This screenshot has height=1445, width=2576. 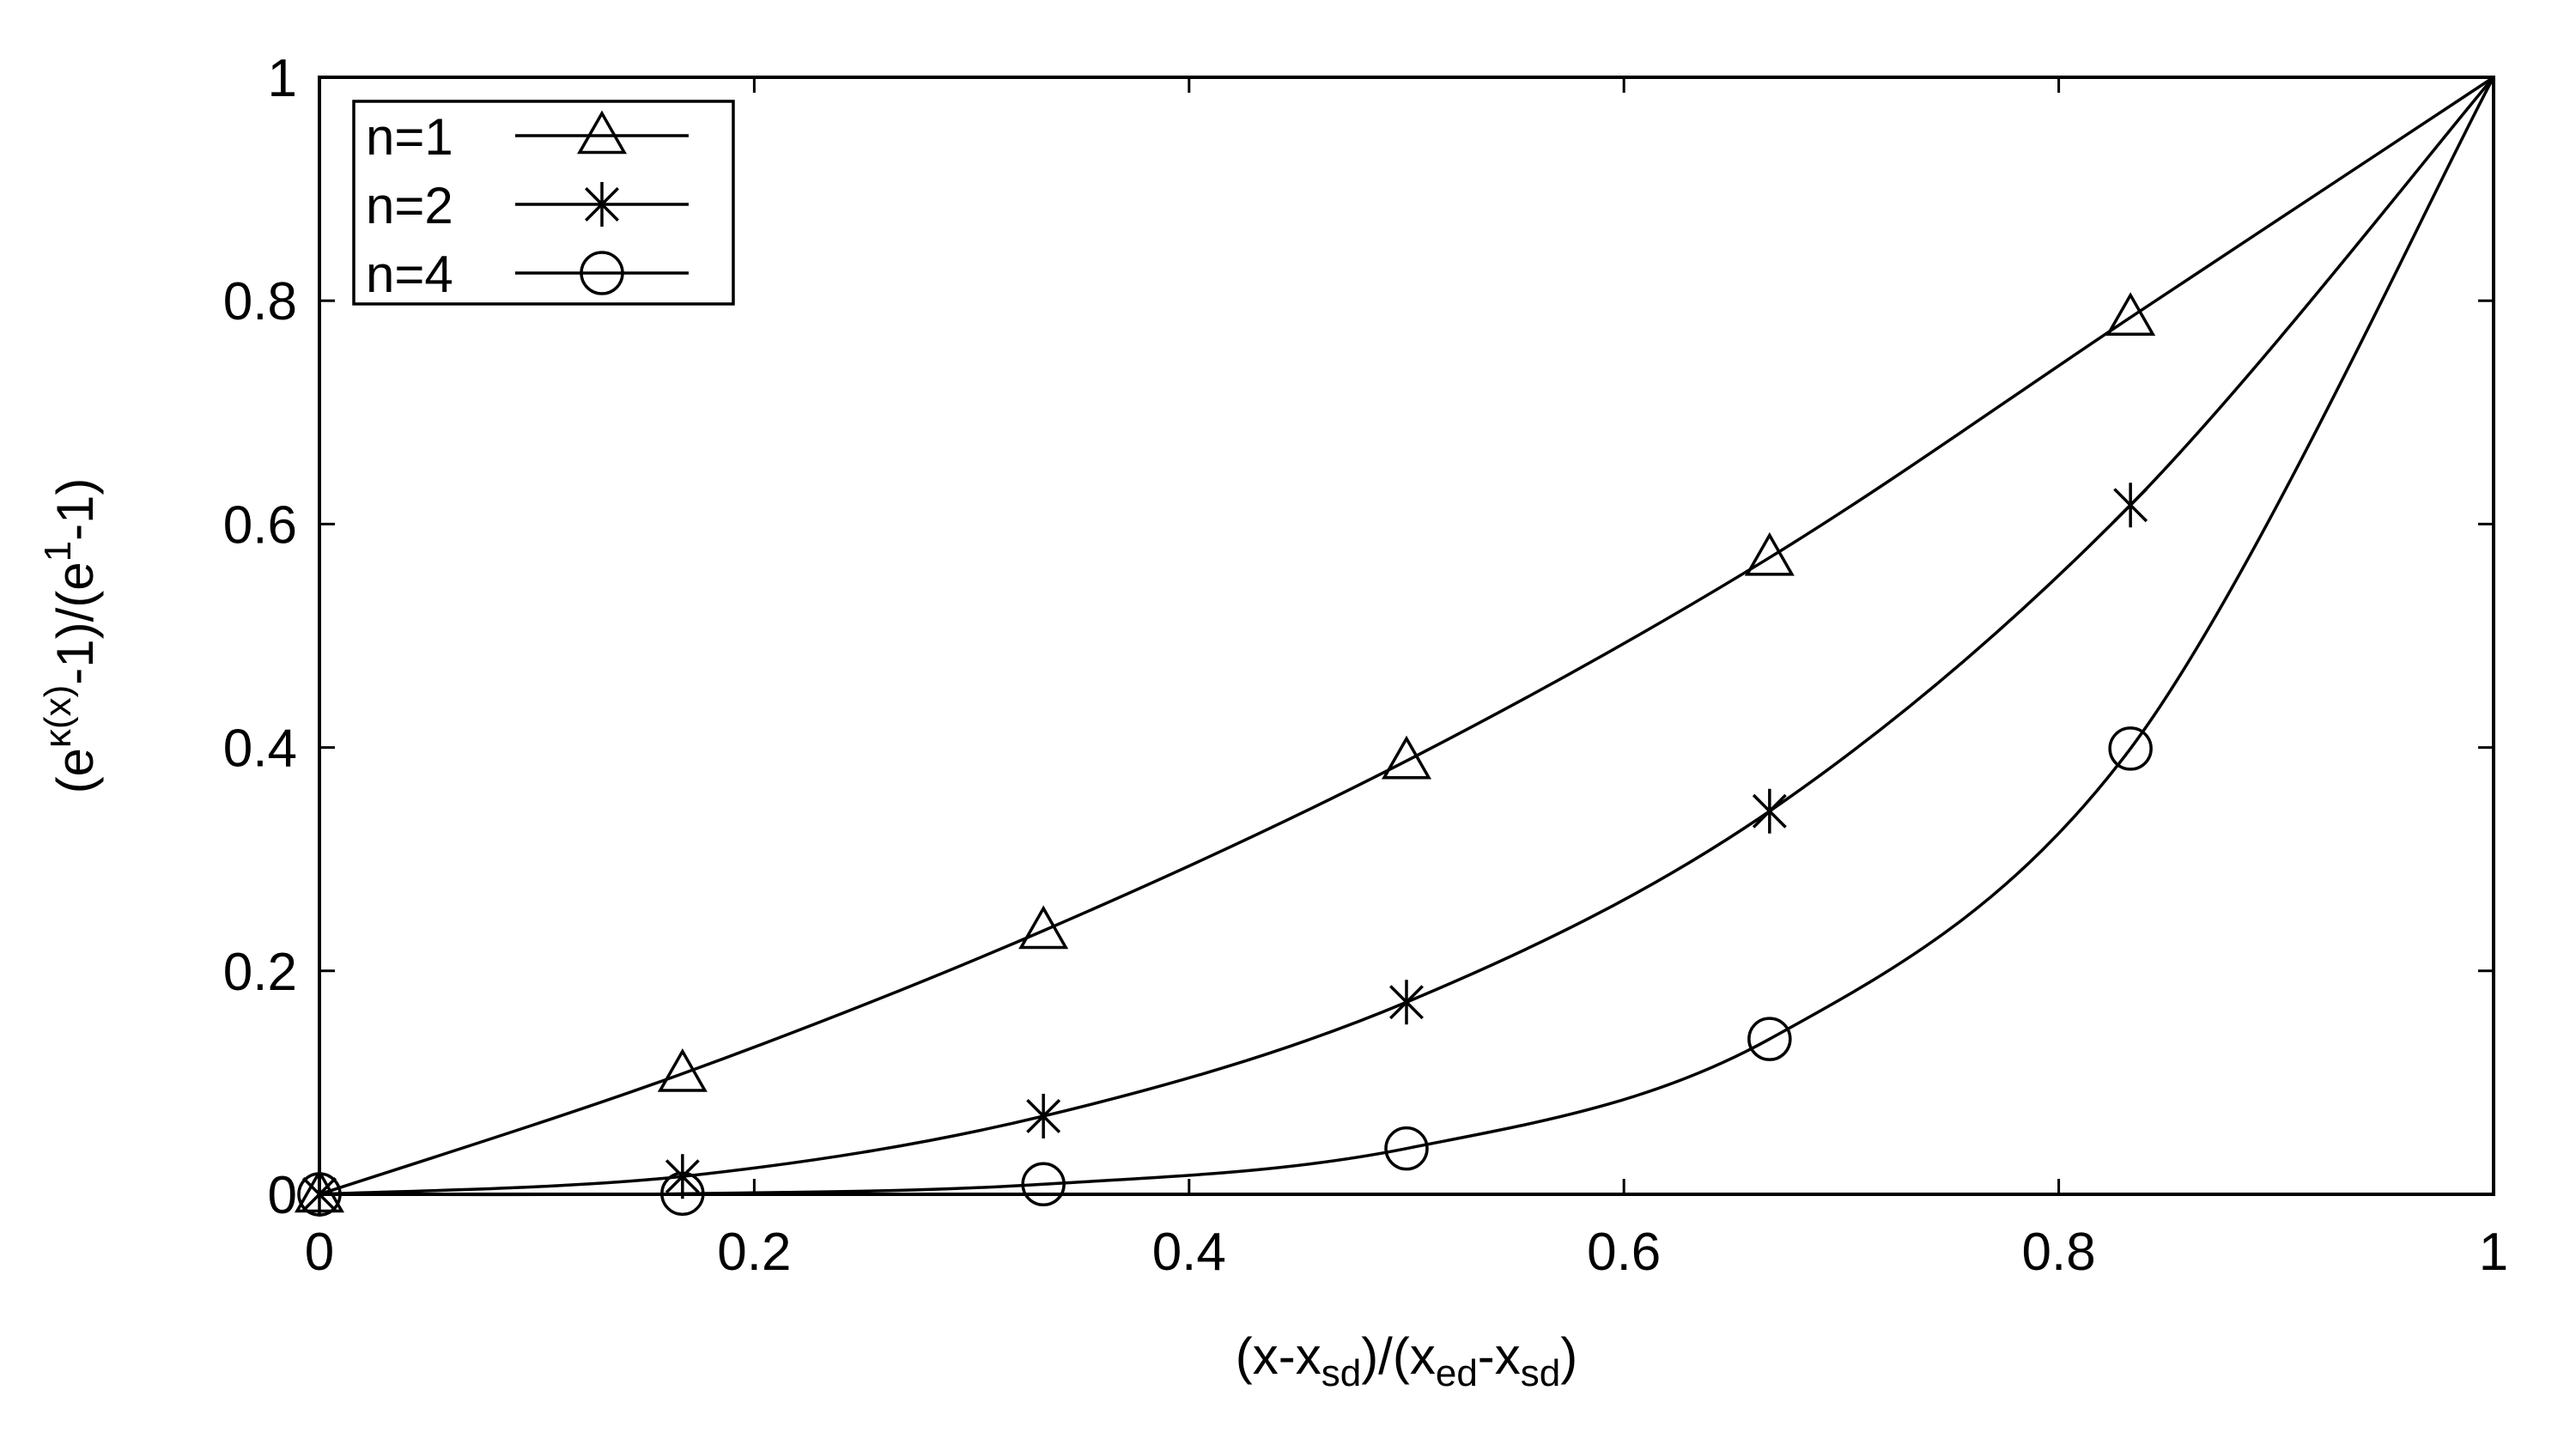 I want to click on axis-label-part: -1)/(e, so click(x=75, y=623).